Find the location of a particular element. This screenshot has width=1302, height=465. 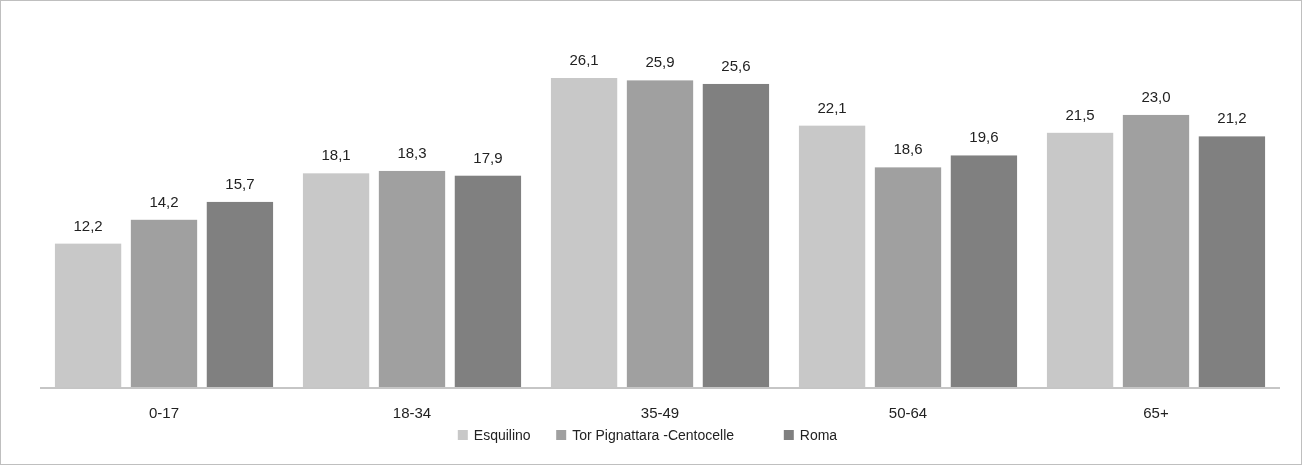

data-label: 21,2 is located at coordinates (1232, 118).